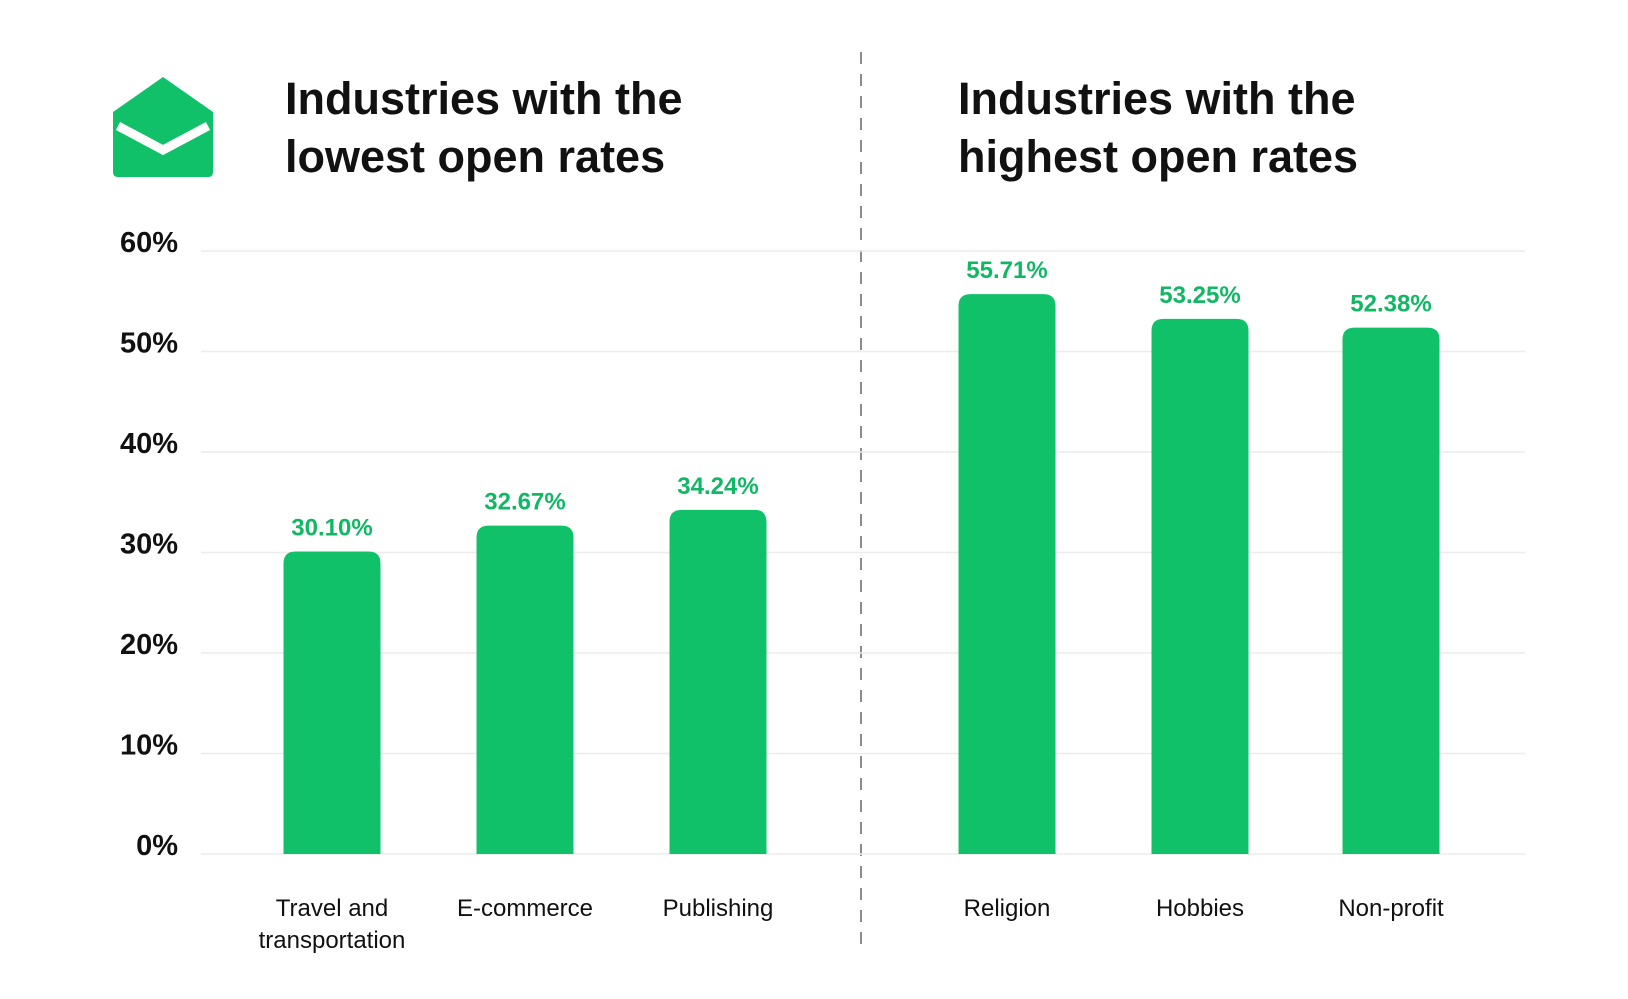 The image size is (1628, 999). What do you see at coordinates (1157, 98) in the screenshot?
I see `right-title-line: Industries with the` at bounding box center [1157, 98].